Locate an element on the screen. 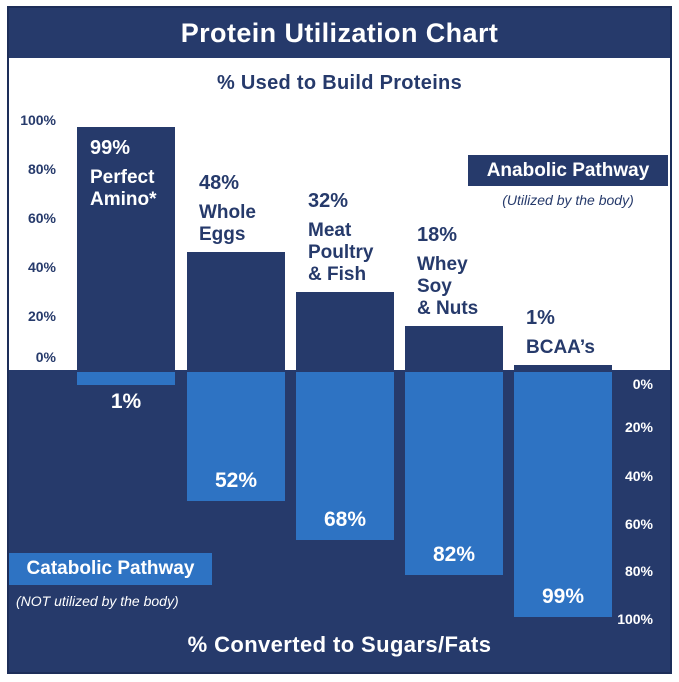 The height and width of the screenshot is (682, 679). category-label-3: Meat Poultry & Fish is located at coordinates (341, 252).